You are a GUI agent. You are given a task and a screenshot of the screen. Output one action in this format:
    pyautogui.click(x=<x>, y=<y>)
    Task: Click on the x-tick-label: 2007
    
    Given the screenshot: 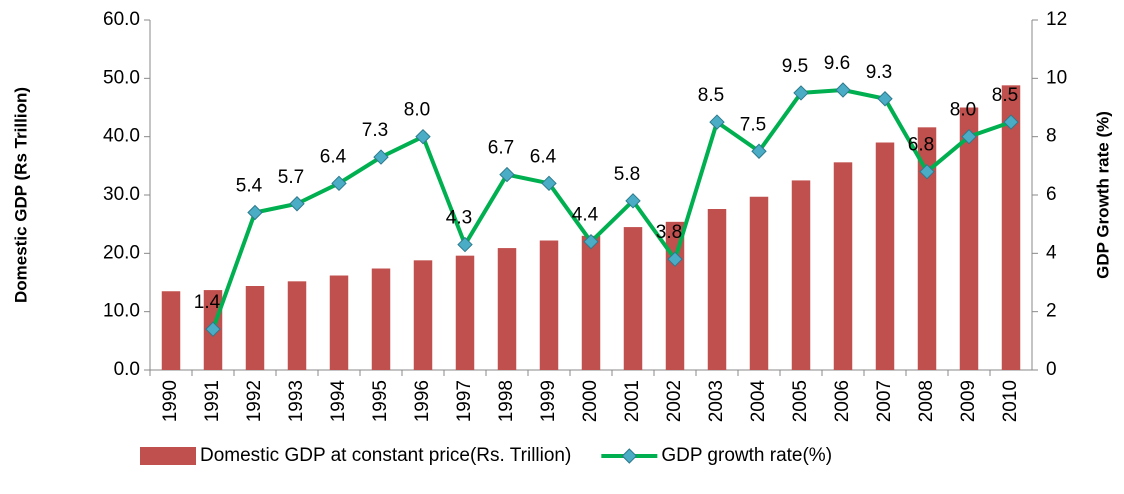 What is the action you would take?
    pyautogui.click(x=884, y=401)
    